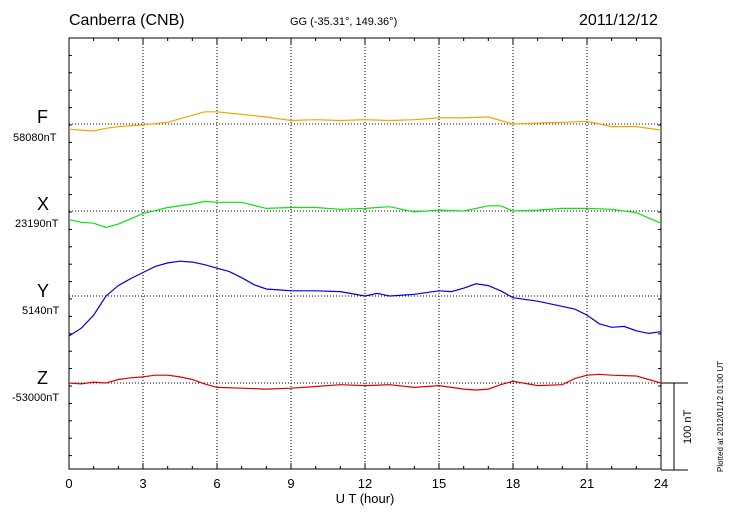 This screenshot has width=730, height=520. Describe the element at coordinates (344, 22) in the screenshot. I see `station-coordinates: GG (-35.31°, 149.36°)` at that location.